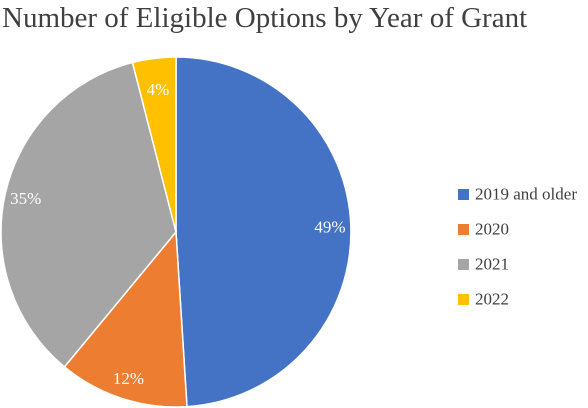 The image size is (588, 408). Describe the element at coordinates (492, 264) in the screenshot. I see `legend-label-3: 2021` at that location.